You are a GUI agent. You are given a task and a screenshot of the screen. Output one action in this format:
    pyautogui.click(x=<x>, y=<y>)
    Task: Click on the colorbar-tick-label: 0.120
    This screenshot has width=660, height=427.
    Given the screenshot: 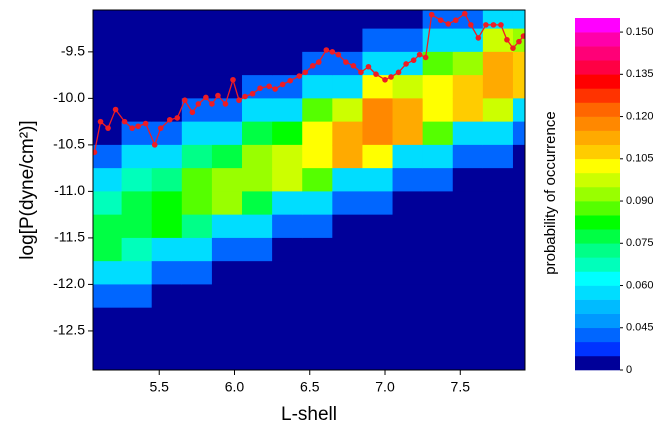 What is the action you would take?
    pyautogui.click(x=640, y=116)
    